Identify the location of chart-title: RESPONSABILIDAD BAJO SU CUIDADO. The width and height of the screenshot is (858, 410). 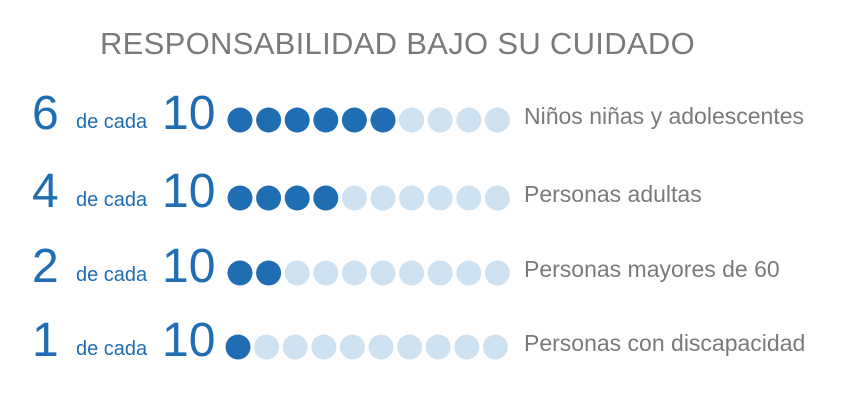
(397, 43).